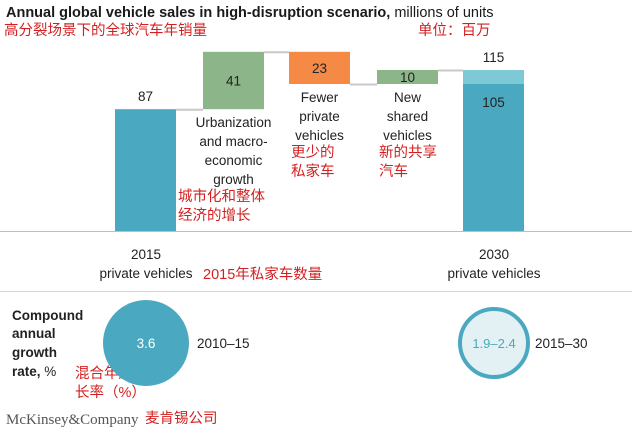 Image resolution: width=632 pixels, height=433 pixels. I want to click on unit-label-zh: 单位：百万, so click(454, 30).